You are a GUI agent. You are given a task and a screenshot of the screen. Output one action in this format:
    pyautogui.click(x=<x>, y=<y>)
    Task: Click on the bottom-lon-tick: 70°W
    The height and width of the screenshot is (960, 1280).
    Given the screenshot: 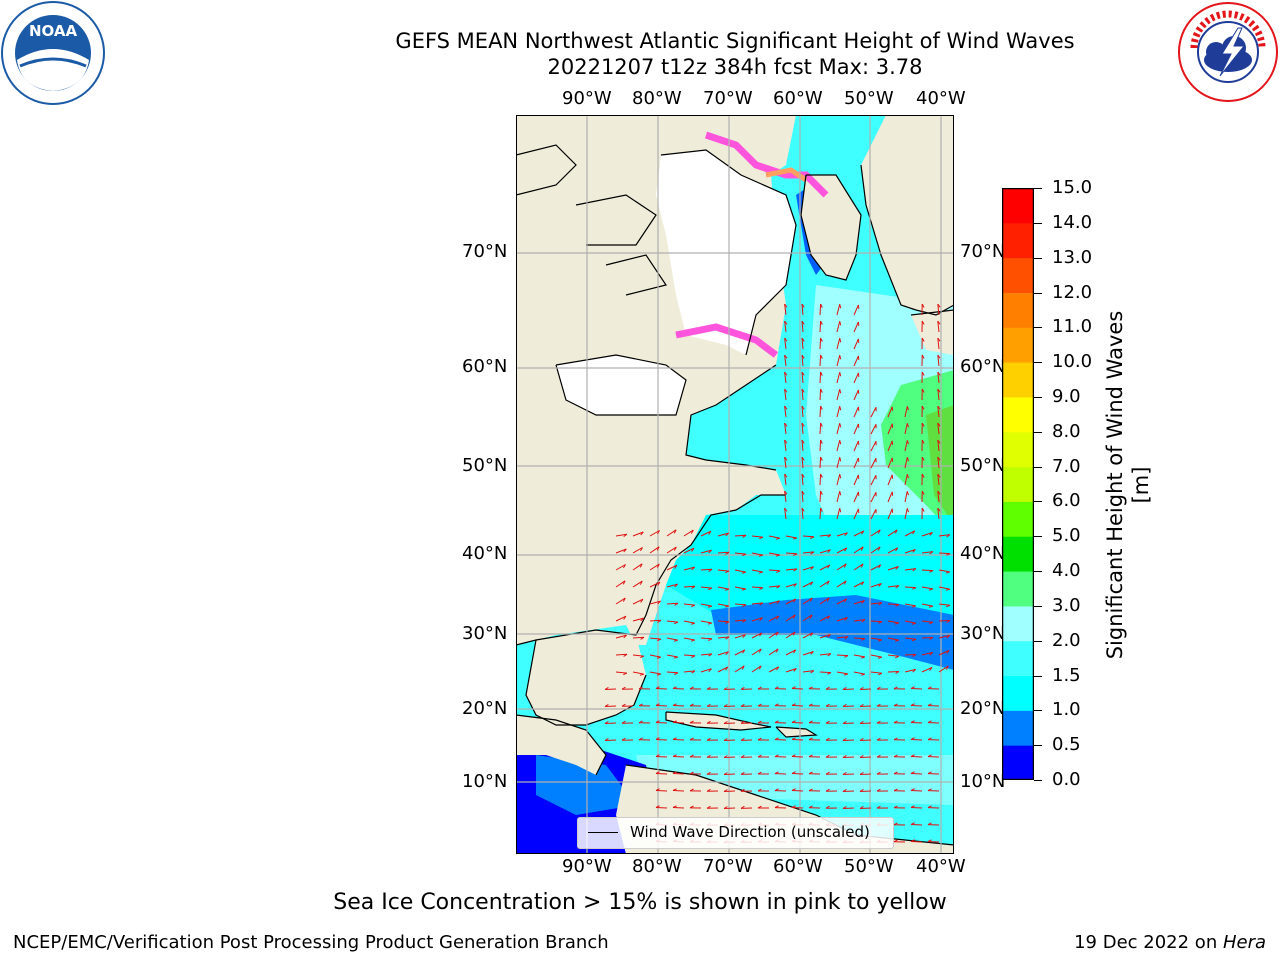 What is the action you would take?
    pyautogui.click(x=728, y=866)
    